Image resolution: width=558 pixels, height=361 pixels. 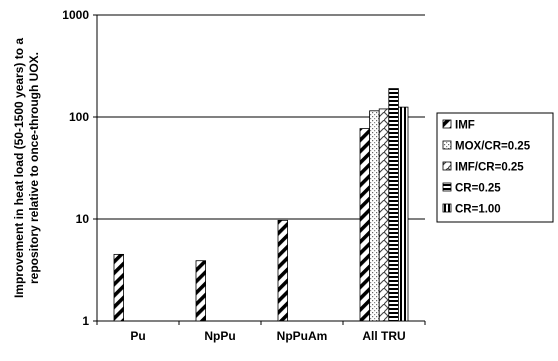 What do you see at coordinates (489, 168) in the screenshot?
I see `legend-label: IMF/CR=0.25` at bounding box center [489, 168].